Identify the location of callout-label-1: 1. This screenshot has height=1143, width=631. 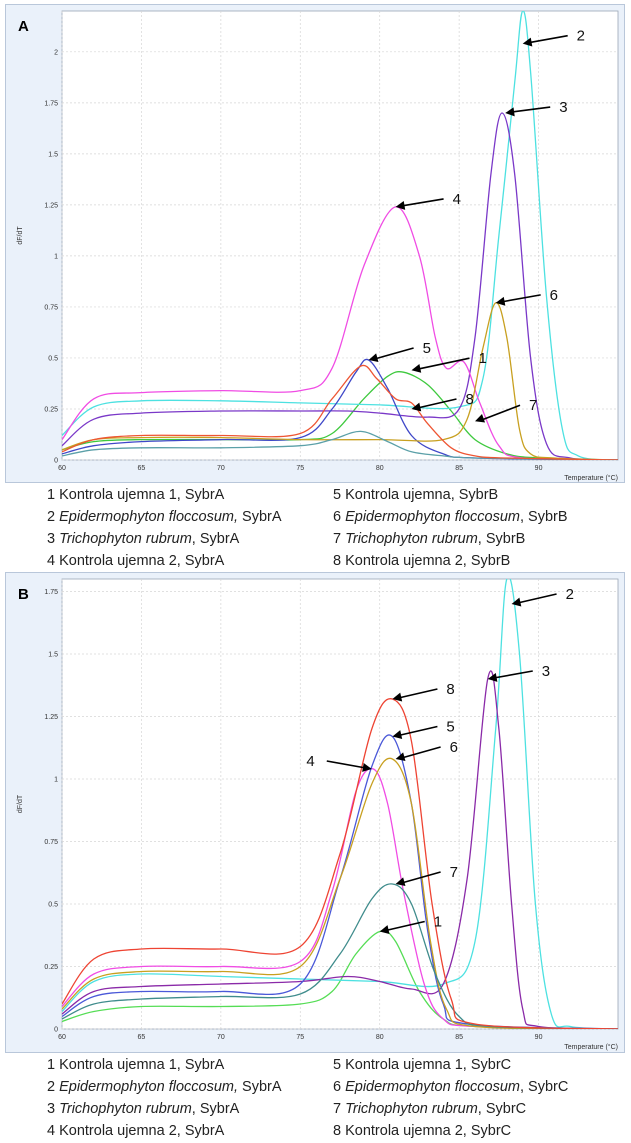
(438, 922).